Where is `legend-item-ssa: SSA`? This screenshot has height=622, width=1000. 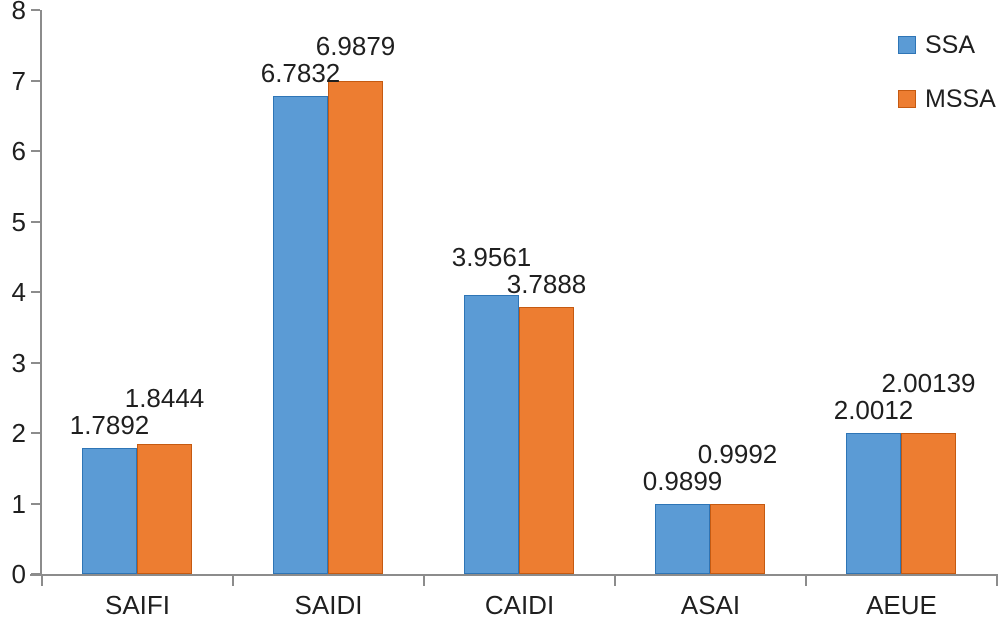
legend-item-ssa: SSA is located at coordinates (947, 45).